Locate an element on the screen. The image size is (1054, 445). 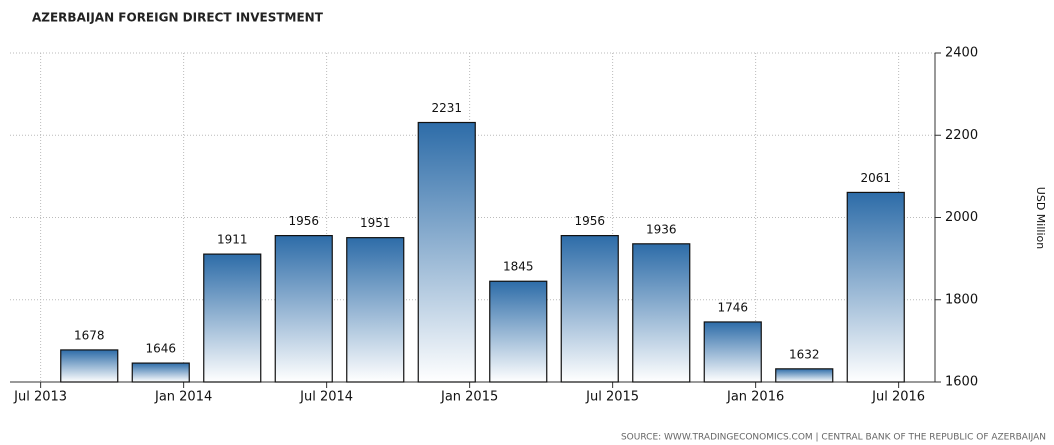
value-label: 1646 is located at coordinates (160, 349).